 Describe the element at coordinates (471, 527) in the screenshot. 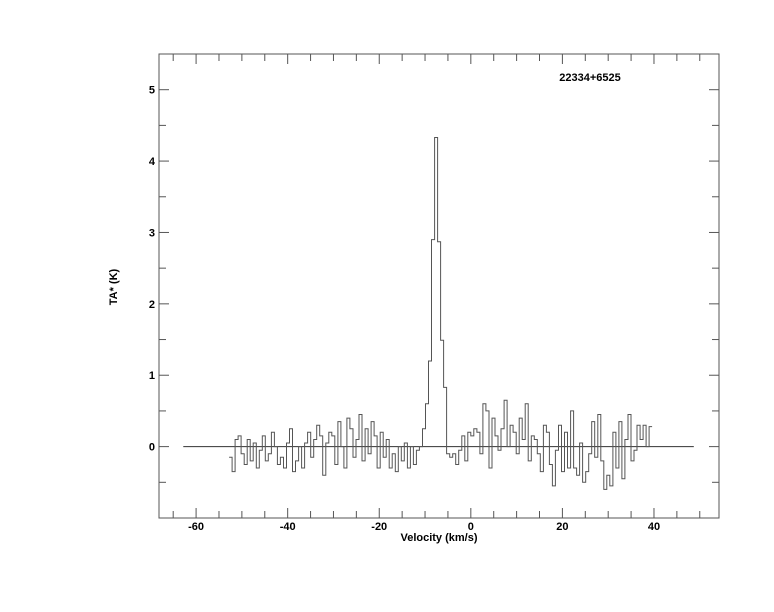

I see `x-tick-label: 0` at that location.